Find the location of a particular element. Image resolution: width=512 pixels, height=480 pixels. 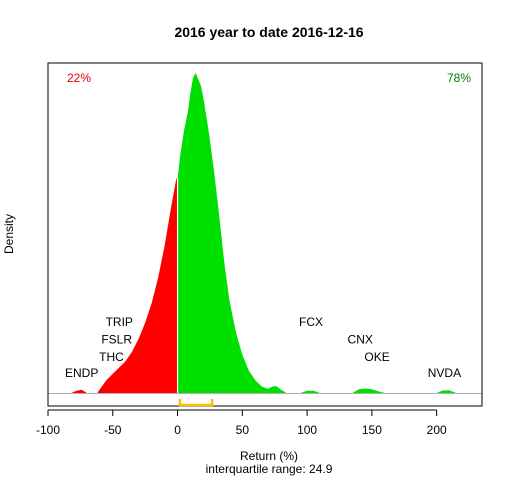

positive-share-label: 78% is located at coordinates (459, 78).